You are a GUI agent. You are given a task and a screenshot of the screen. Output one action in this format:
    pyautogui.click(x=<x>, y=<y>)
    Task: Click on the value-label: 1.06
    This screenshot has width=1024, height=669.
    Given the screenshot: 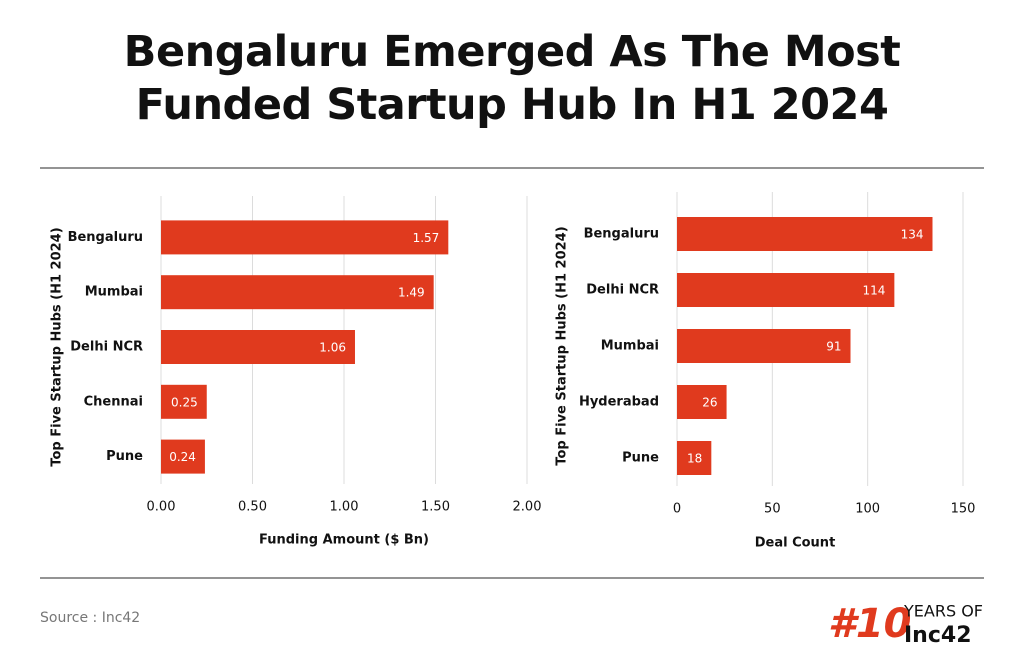 What is the action you would take?
    pyautogui.click(x=332, y=348)
    